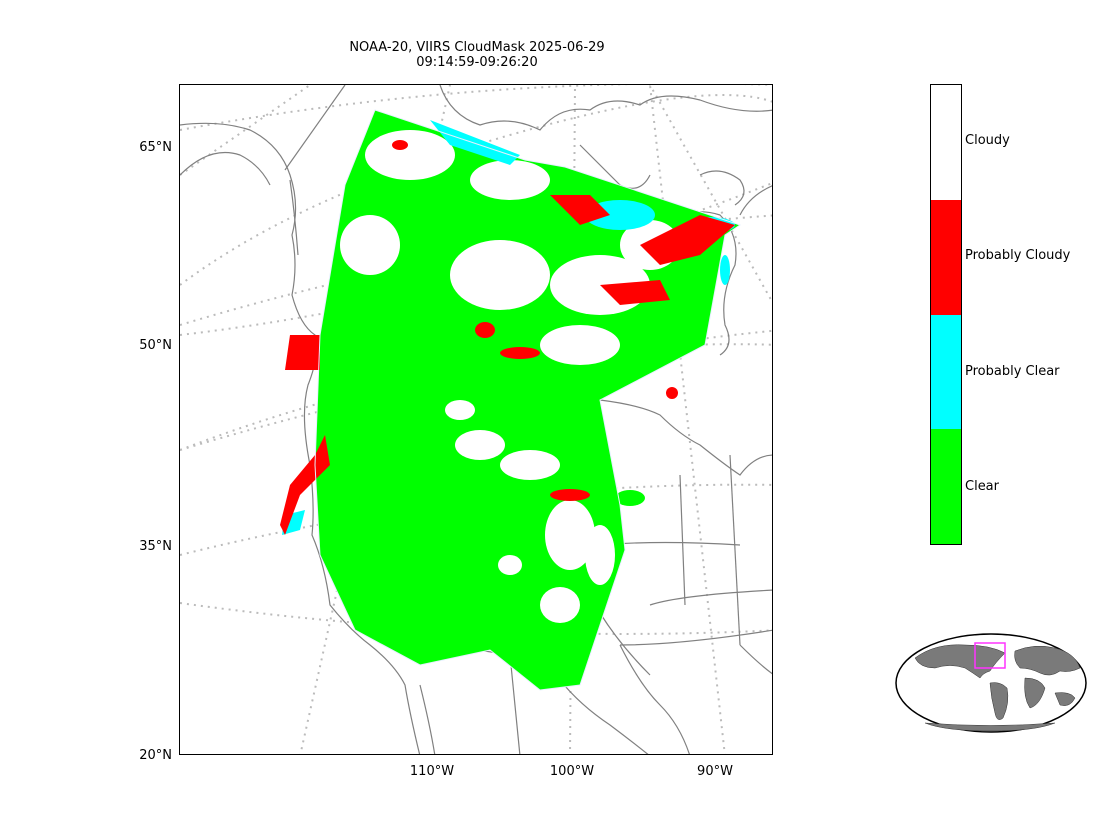 Image resolution: width=1120 pixels, height=840 pixels. I want to click on lat-label-65: 65°N, so click(155, 147).